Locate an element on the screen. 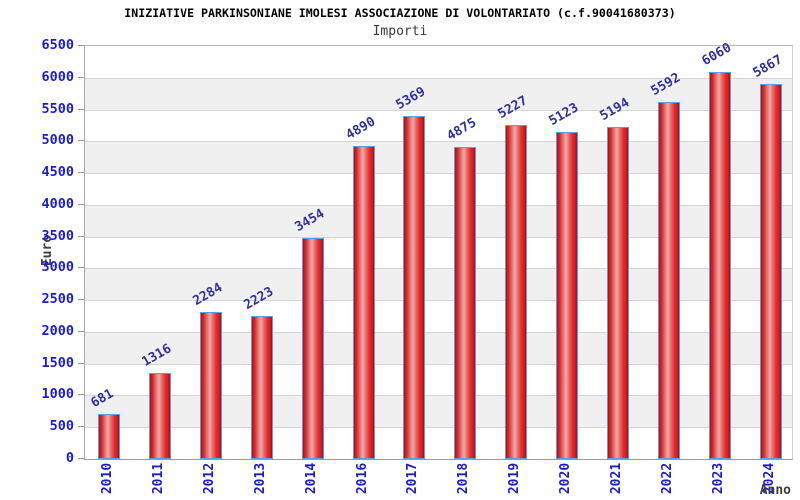 The height and width of the screenshot is (500, 800). x-tick-label: 2017 is located at coordinates (413, 478).